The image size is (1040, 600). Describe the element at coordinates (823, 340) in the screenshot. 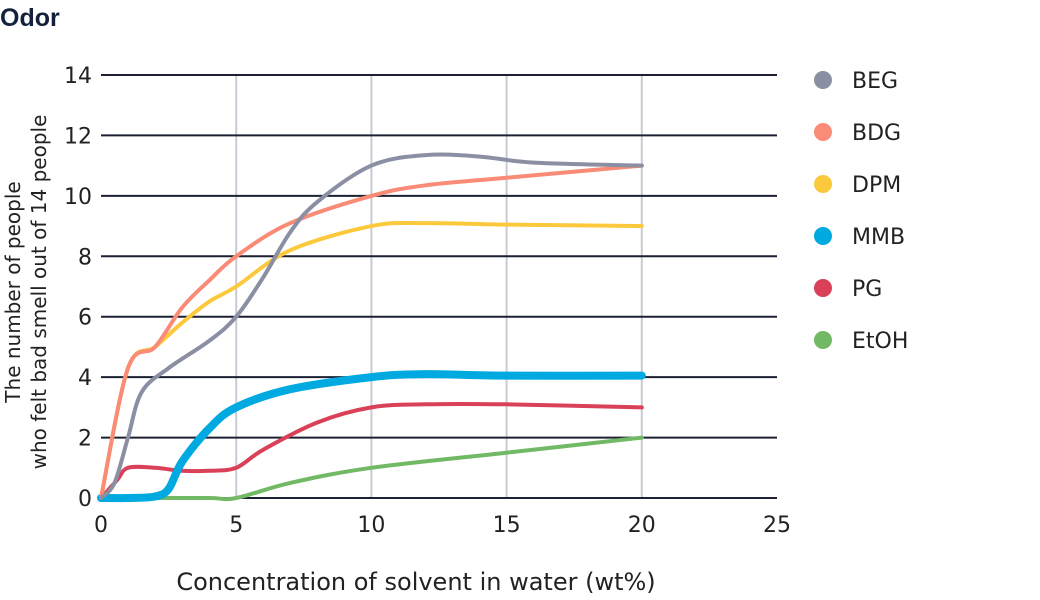

I see `legend-marker-etoh` at that location.